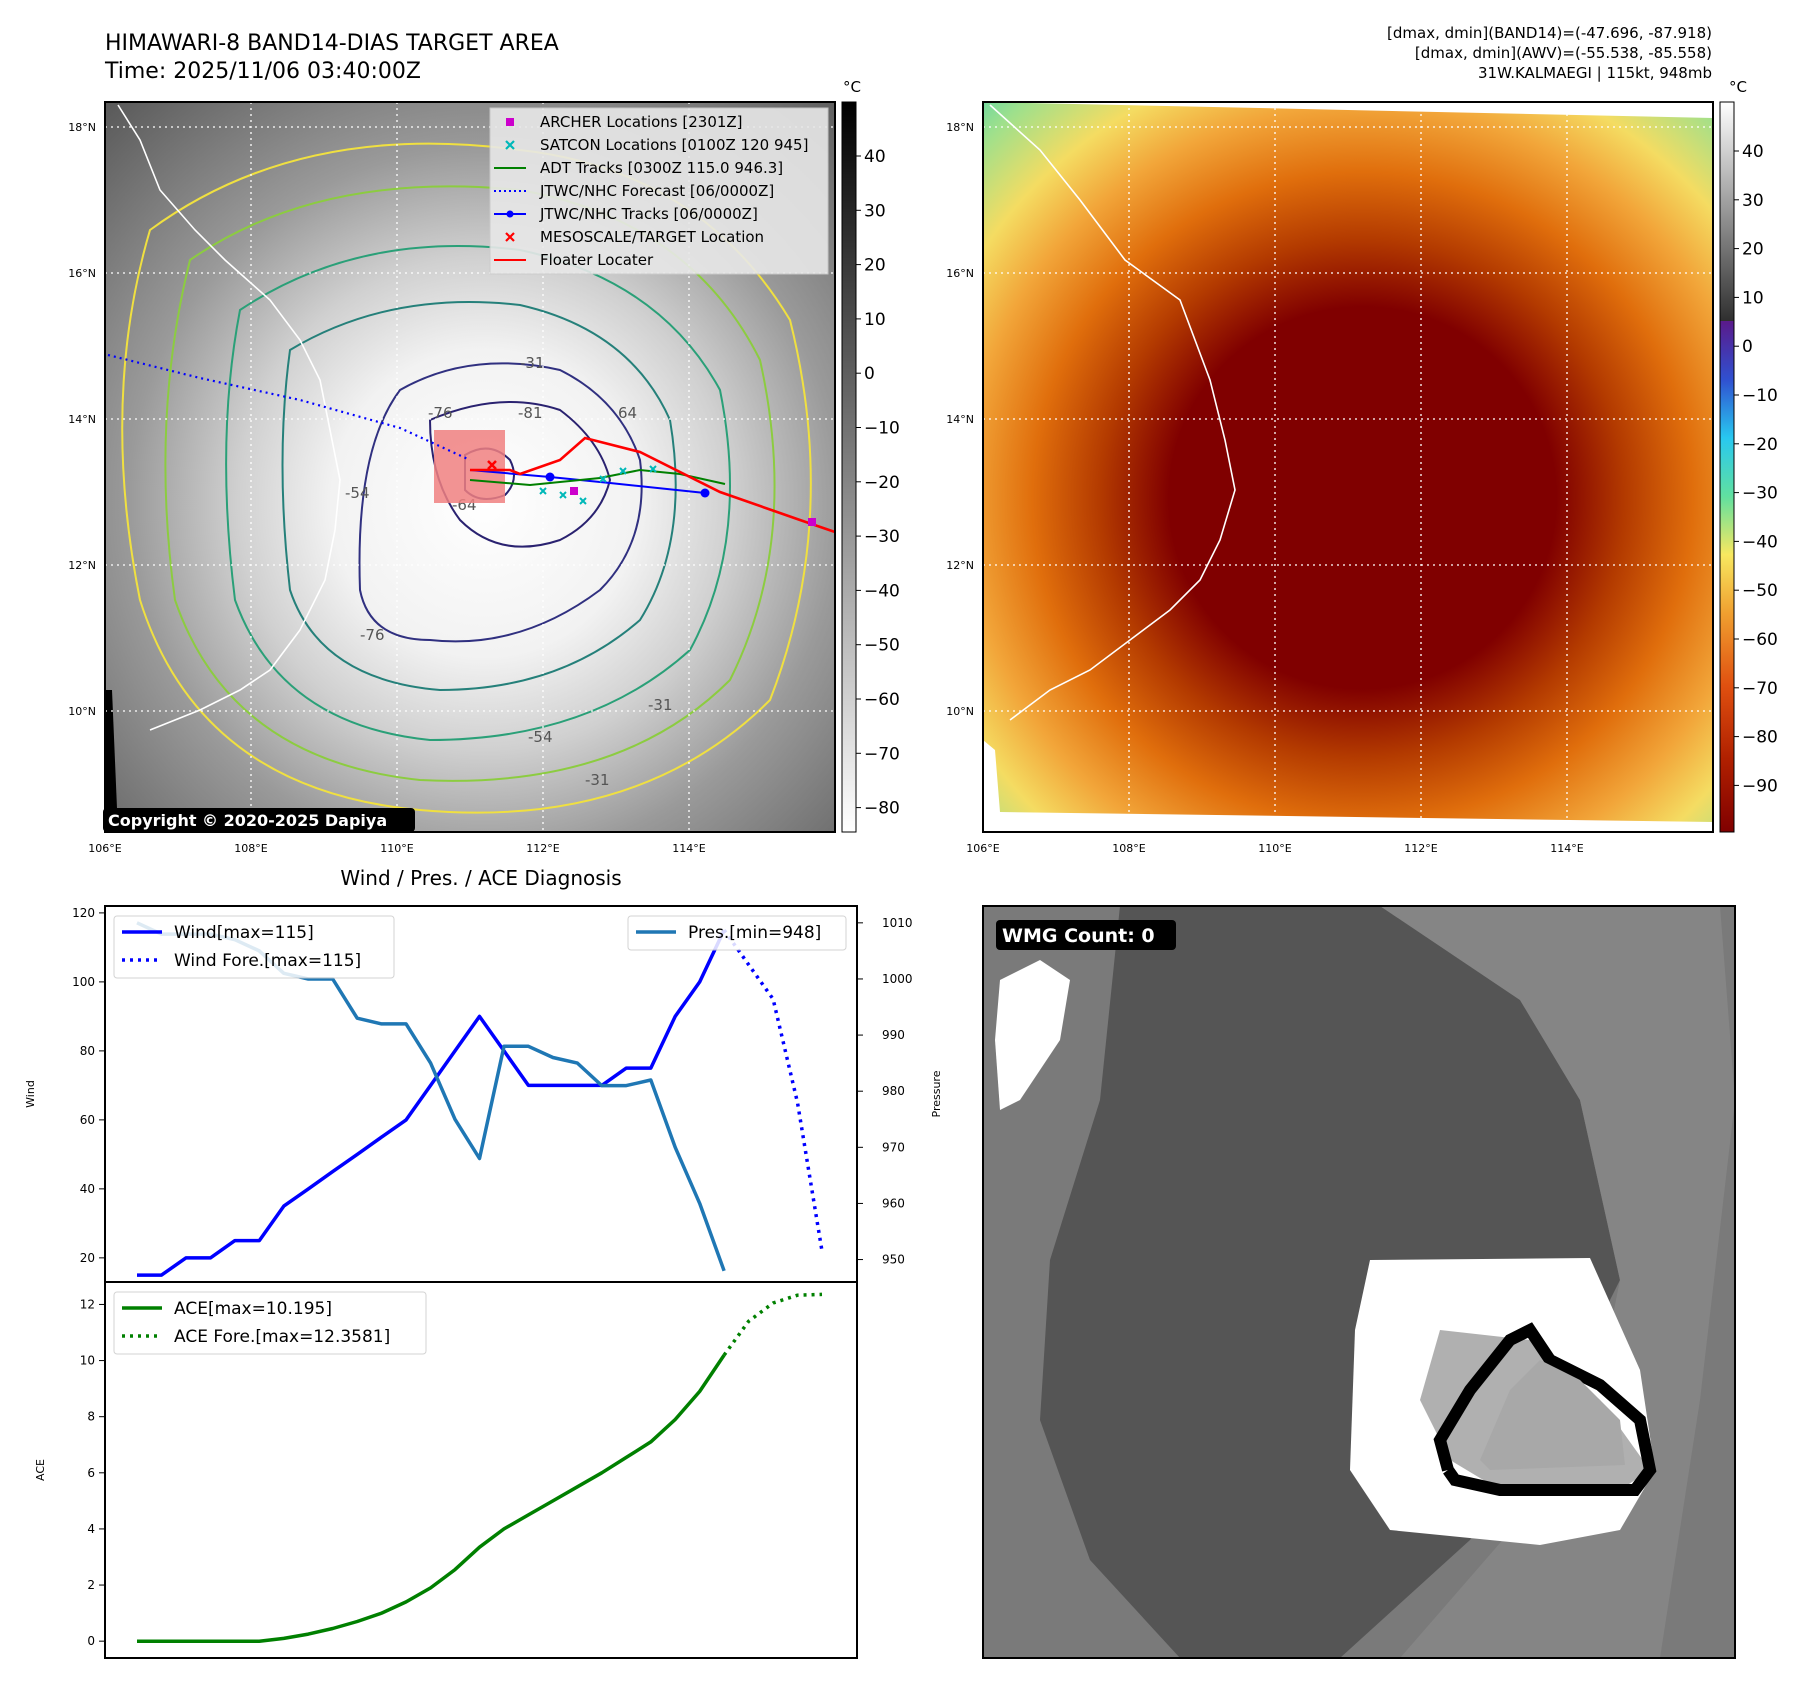  Describe the element at coordinates (960, 127) in the screenshot. I see `awv-lat-label-18: 18°N` at that location.